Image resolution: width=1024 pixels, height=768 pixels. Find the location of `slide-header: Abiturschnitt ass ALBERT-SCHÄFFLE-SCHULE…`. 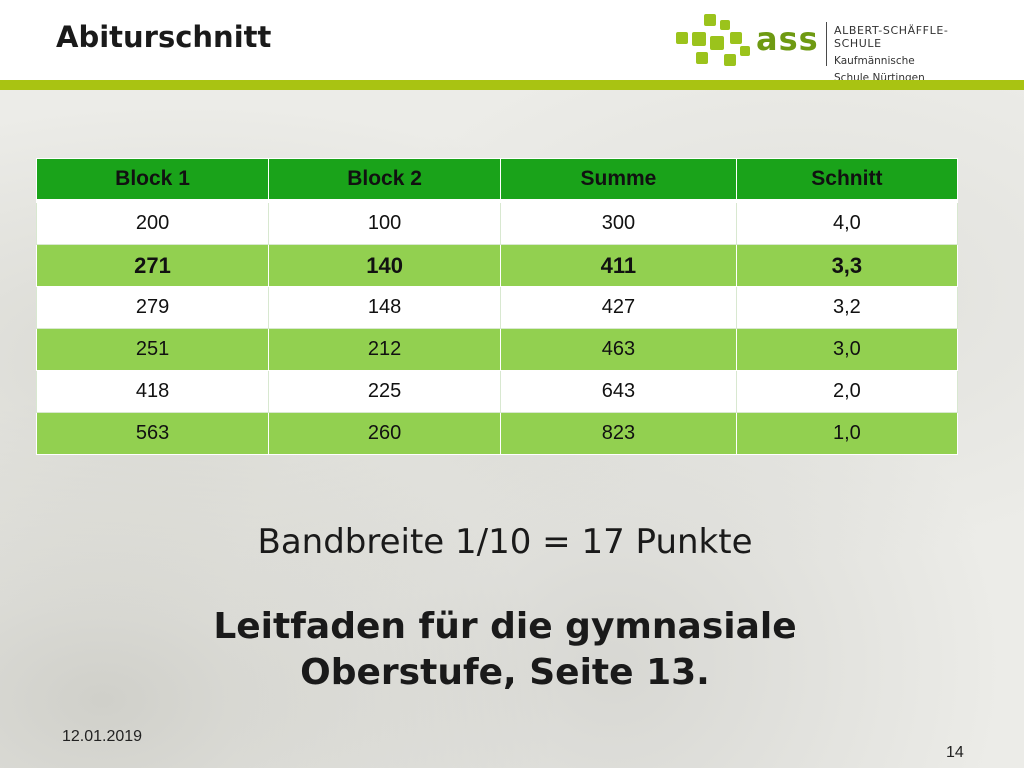

slide-header: Abiturschnitt ass ALBERT-SCHÄFFLE-SCHULE… is located at coordinates (512, 42).